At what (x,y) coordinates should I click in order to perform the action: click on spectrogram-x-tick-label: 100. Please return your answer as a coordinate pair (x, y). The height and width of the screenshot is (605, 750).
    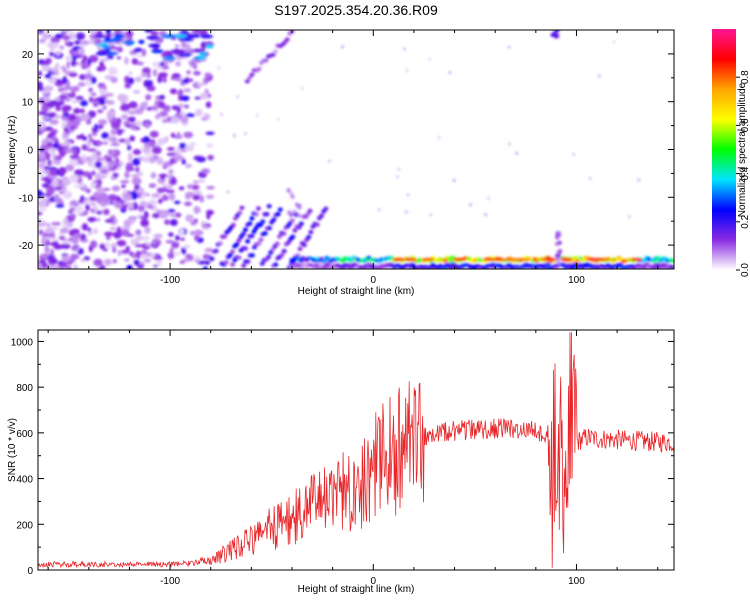
    Looking at the image, I should click on (576, 280).